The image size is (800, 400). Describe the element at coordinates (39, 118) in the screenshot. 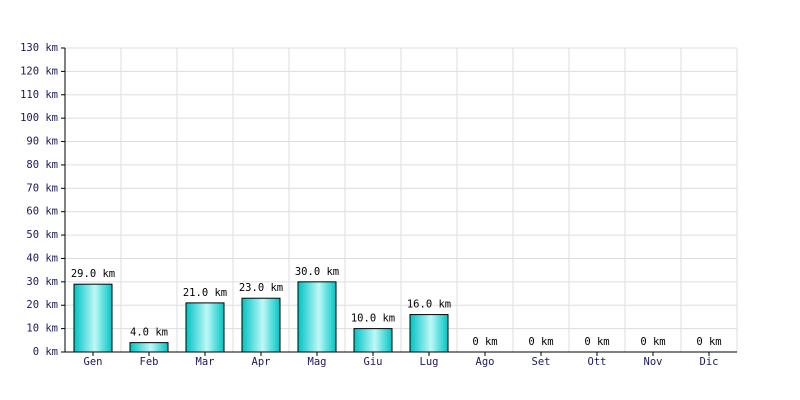

I see `y-tick-label: 100 km` at that location.